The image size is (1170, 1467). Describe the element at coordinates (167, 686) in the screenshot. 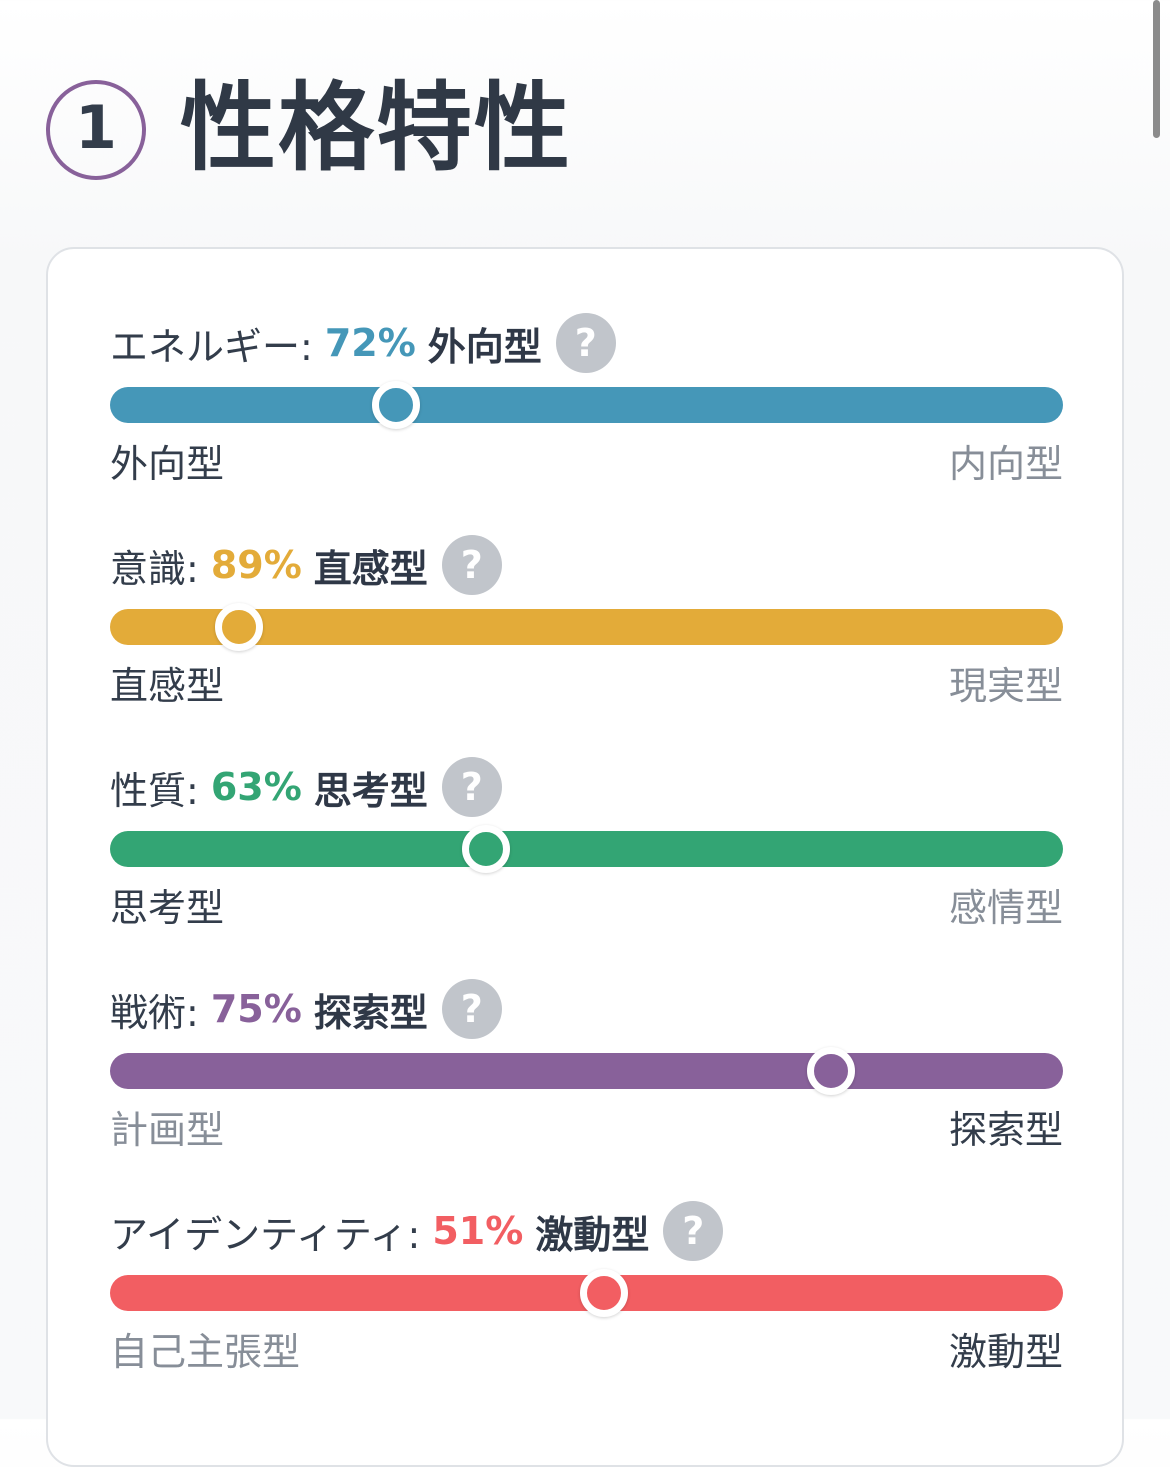

I see `trait-left-label: 直感型` at that location.